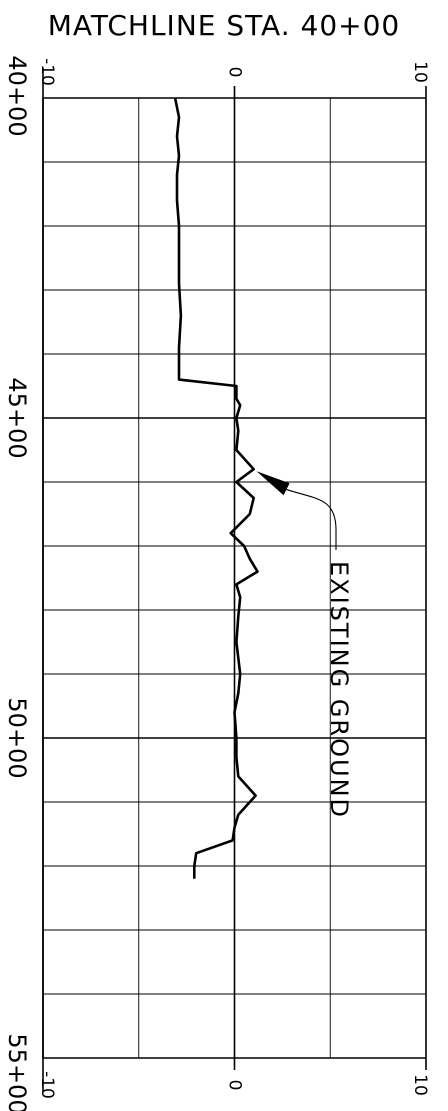 This screenshot has width=448, height=1111. Describe the element at coordinates (47, 72) in the screenshot. I see `offset-tick-label-top: -10` at that location.